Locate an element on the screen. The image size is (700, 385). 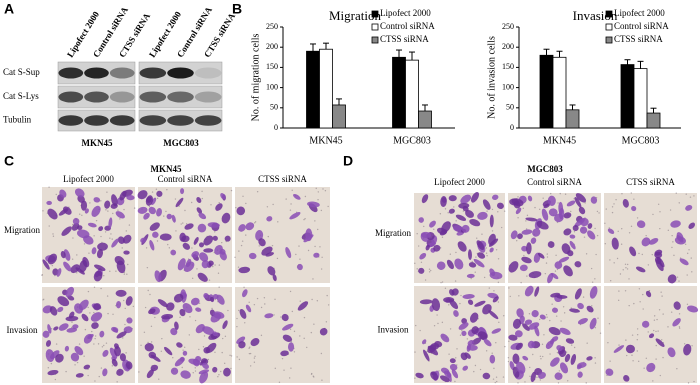
y-axis-label: No. of invasion cells is located at coordinates (491, 77).